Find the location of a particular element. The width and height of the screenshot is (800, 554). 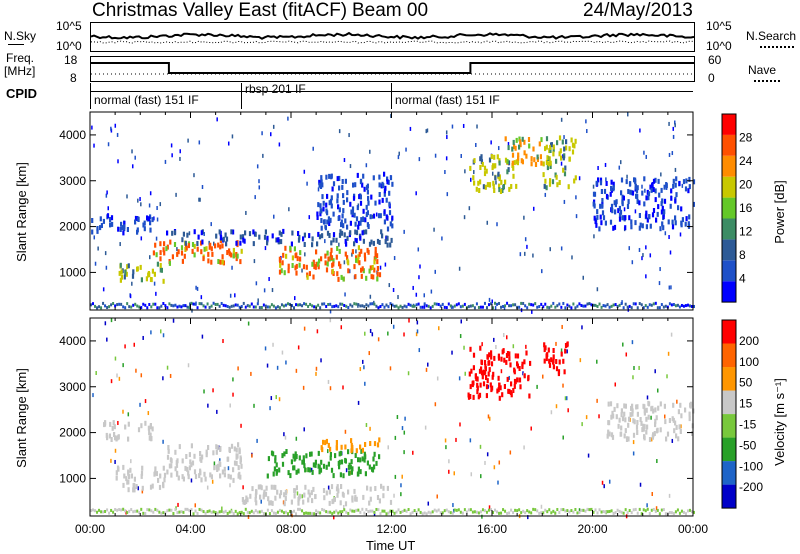

noise-sky-legend-line is located at coordinates (16, 44).